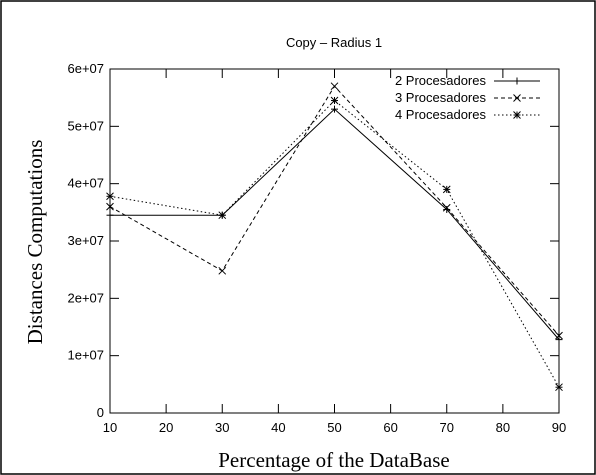  Describe the element at coordinates (334, 42) in the screenshot. I see `chart-title: Copy – Radius 1` at that location.